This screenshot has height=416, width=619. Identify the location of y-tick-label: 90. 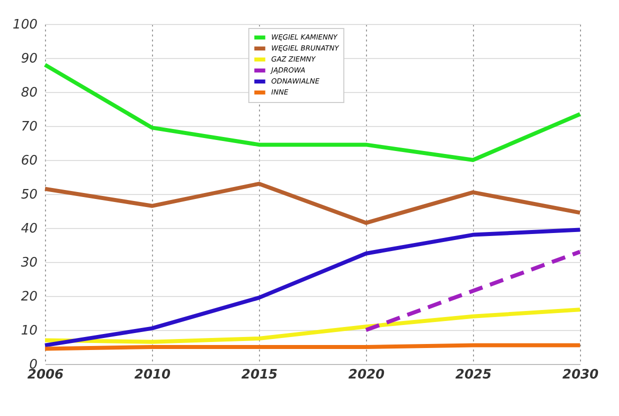
(29, 59).